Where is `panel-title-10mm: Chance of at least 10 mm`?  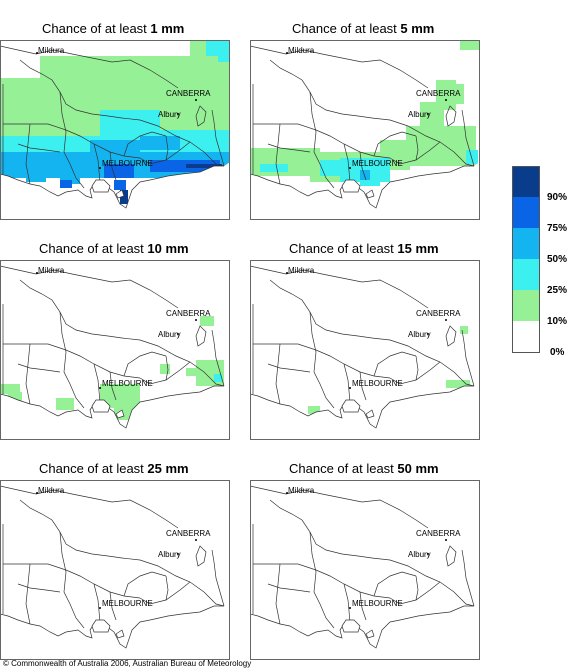 panel-title-10mm: Chance of at least 10 mm is located at coordinates (114, 248).